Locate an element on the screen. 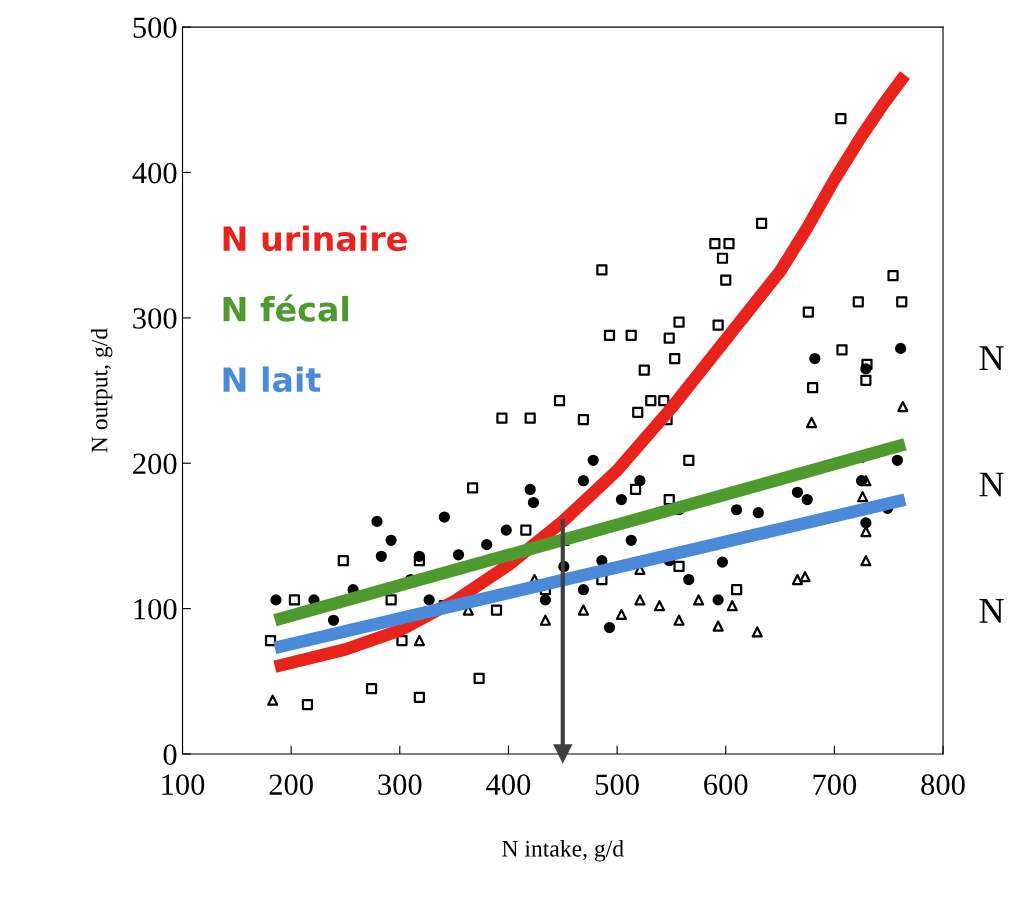 This screenshot has width=1014, height=903. x-tick-label: 600 is located at coordinates (726, 784).